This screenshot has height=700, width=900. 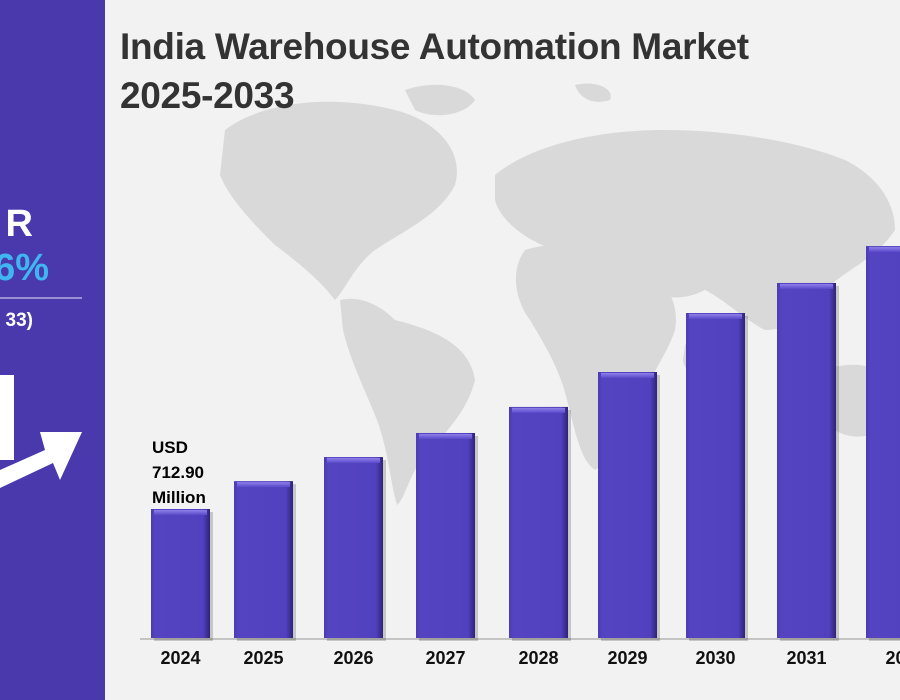 I want to click on bar-2025, so click(x=265, y=561).